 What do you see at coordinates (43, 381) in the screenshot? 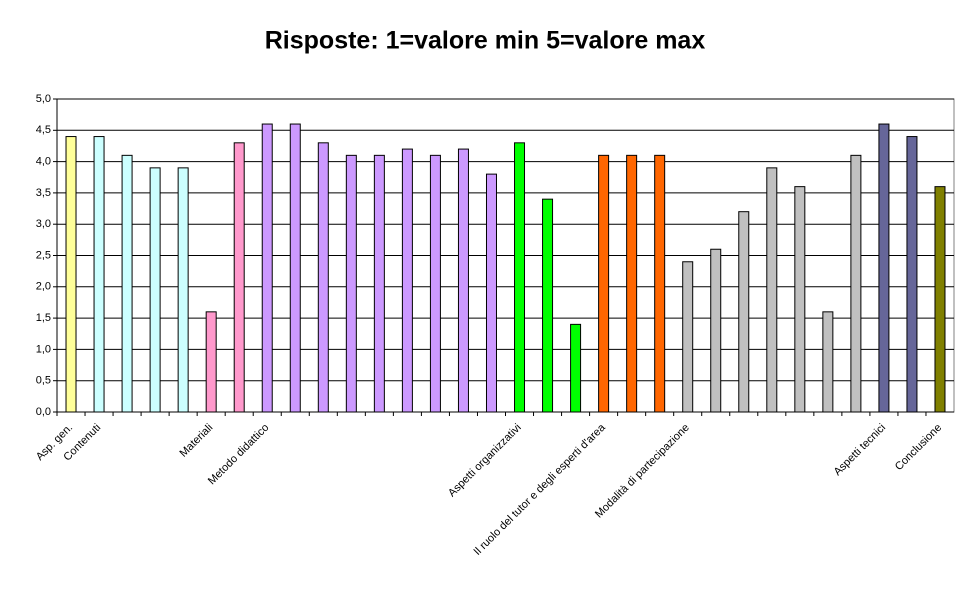
I see `y-tick-label: 0,5` at bounding box center [43, 381].